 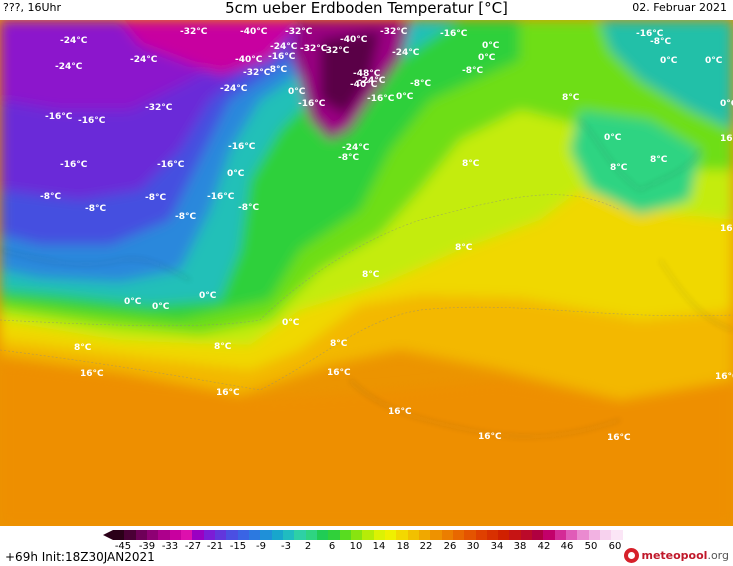 What do you see at coordinates (123, 546) in the screenshot?
I see `legend-tick-label: -45` at bounding box center [123, 546].